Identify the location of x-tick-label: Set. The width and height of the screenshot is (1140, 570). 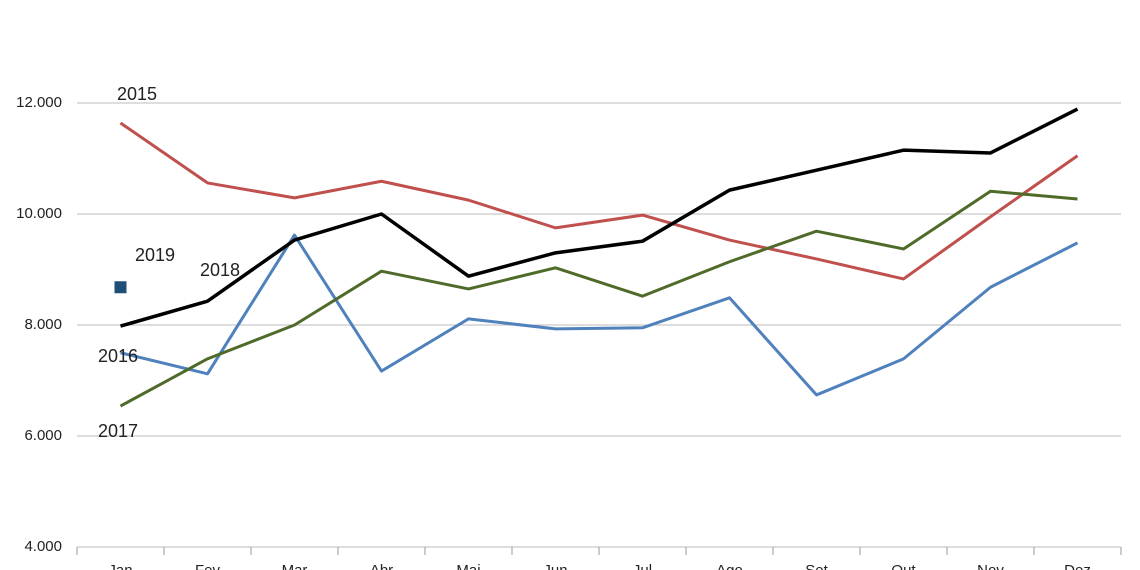
(816, 566).